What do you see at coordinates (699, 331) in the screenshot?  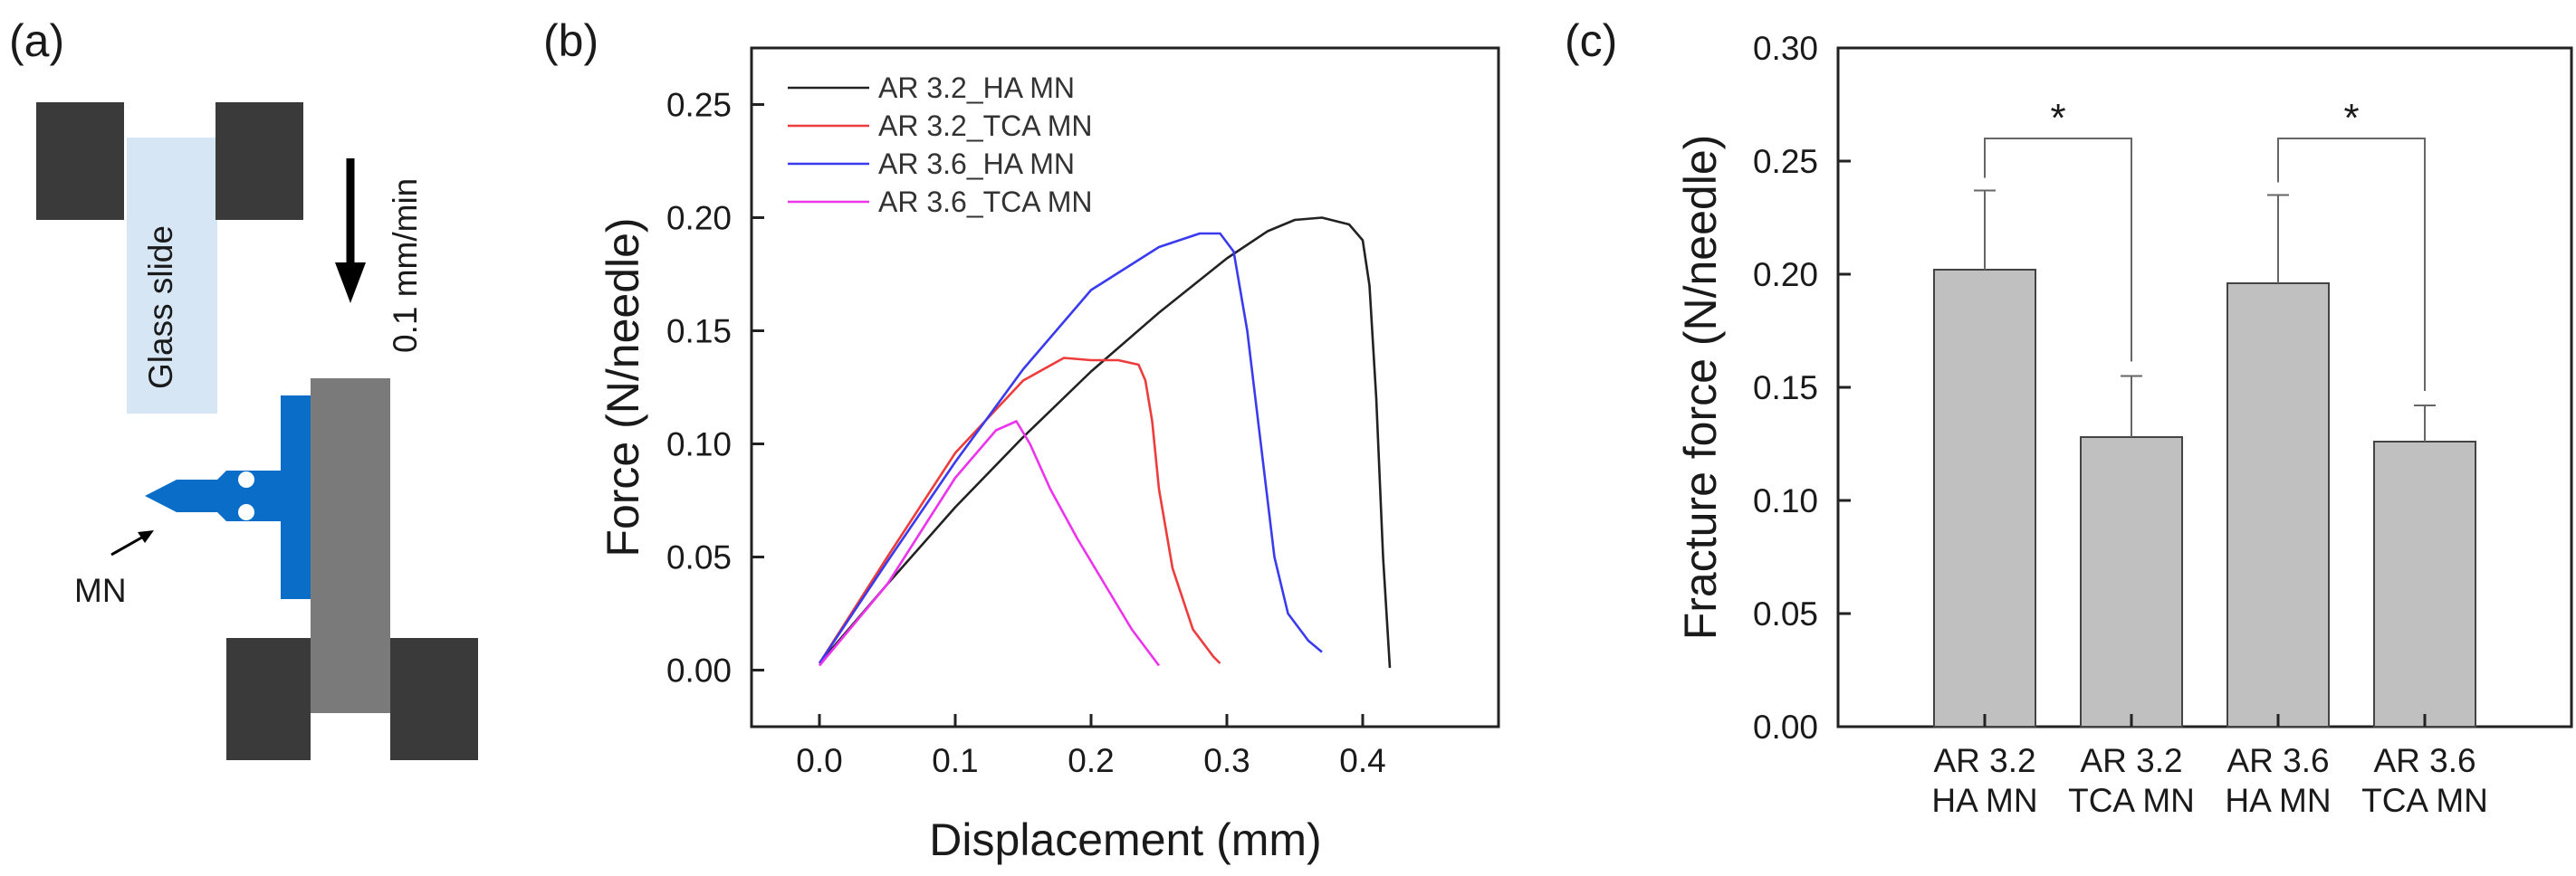 I see `panel-b-y-tick-label: 0.15` at bounding box center [699, 331].